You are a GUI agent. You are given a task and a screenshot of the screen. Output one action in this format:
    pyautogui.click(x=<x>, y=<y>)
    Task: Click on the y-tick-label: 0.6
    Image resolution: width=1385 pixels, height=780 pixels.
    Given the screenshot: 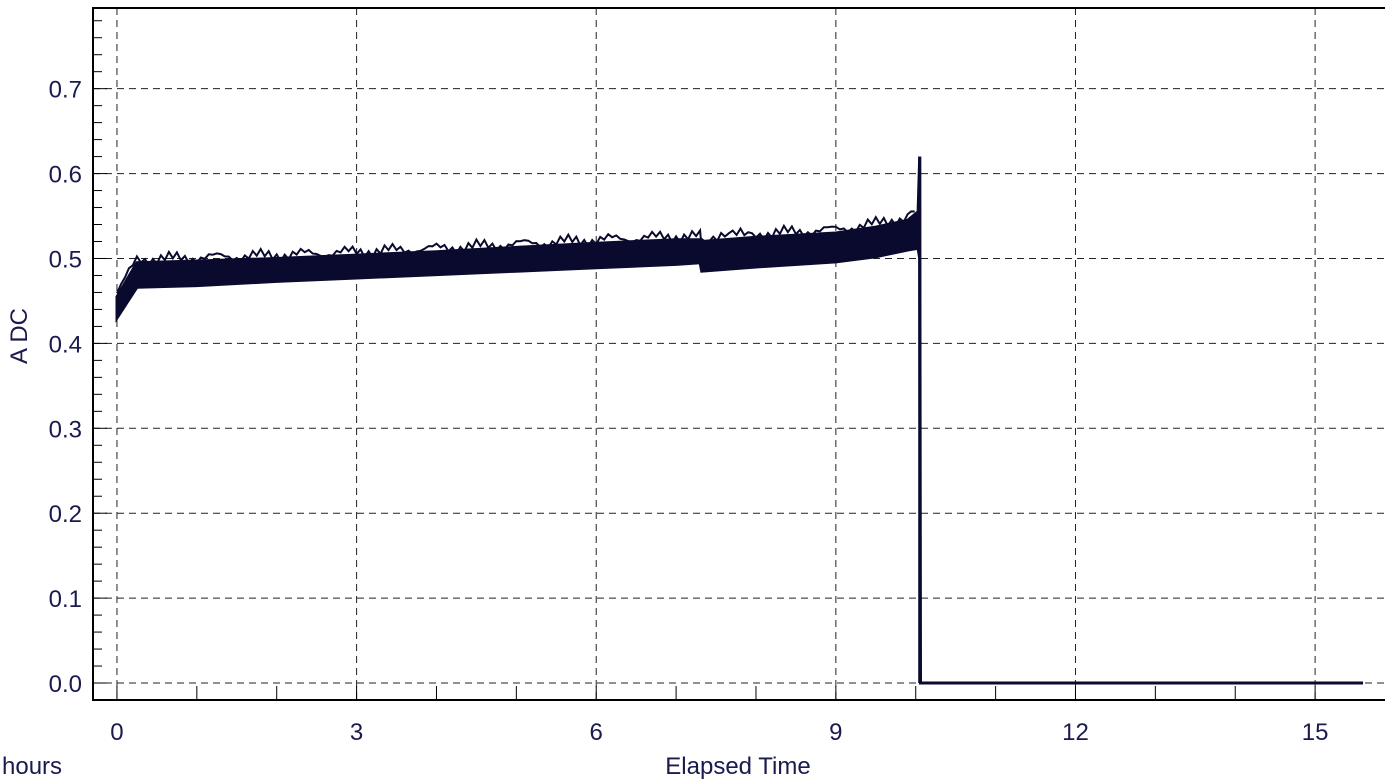 What is the action you would take?
    pyautogui.click(x=65, y=175)
    